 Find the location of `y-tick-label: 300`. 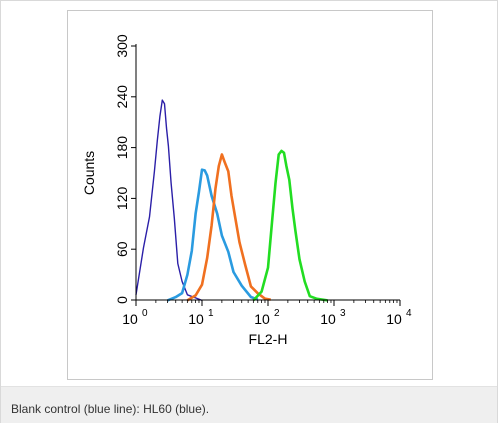

y-tick-label: 300 is located at coordinates (122, 46).